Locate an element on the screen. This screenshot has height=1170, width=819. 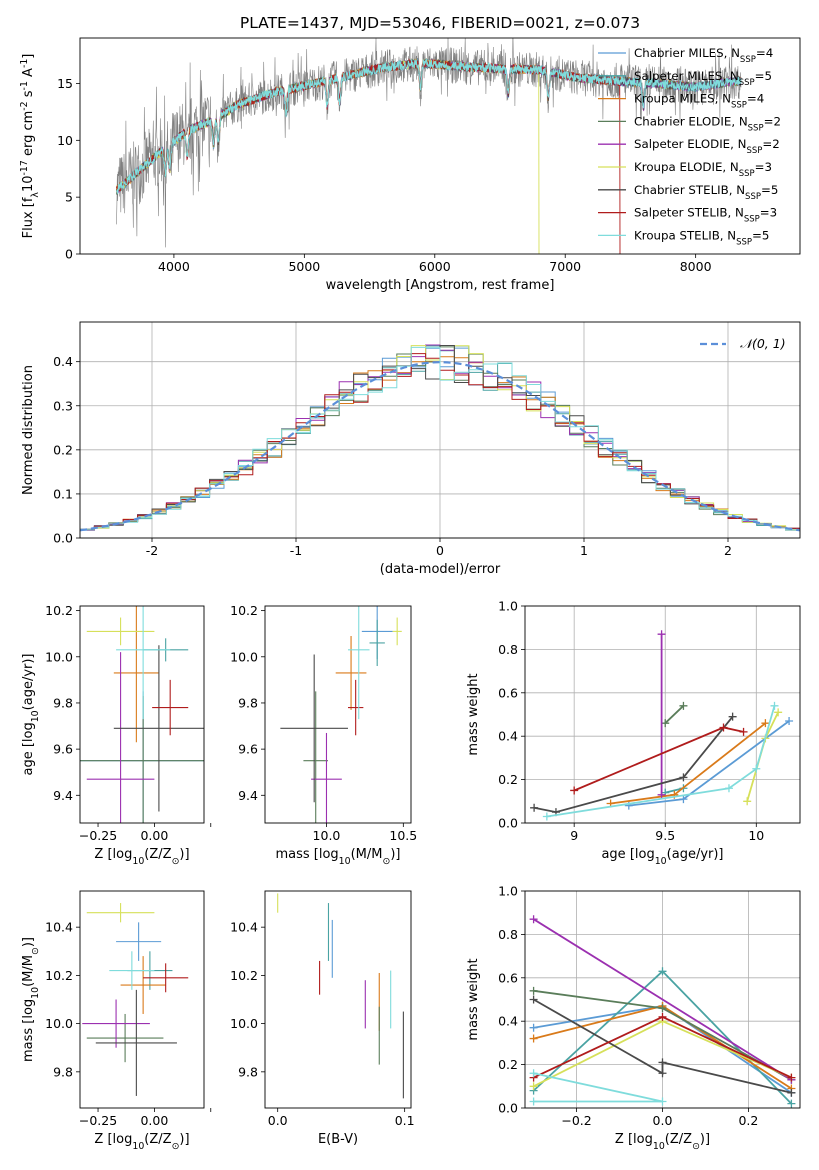
x-tick-label: 10 is located at coordinates (756, 835).